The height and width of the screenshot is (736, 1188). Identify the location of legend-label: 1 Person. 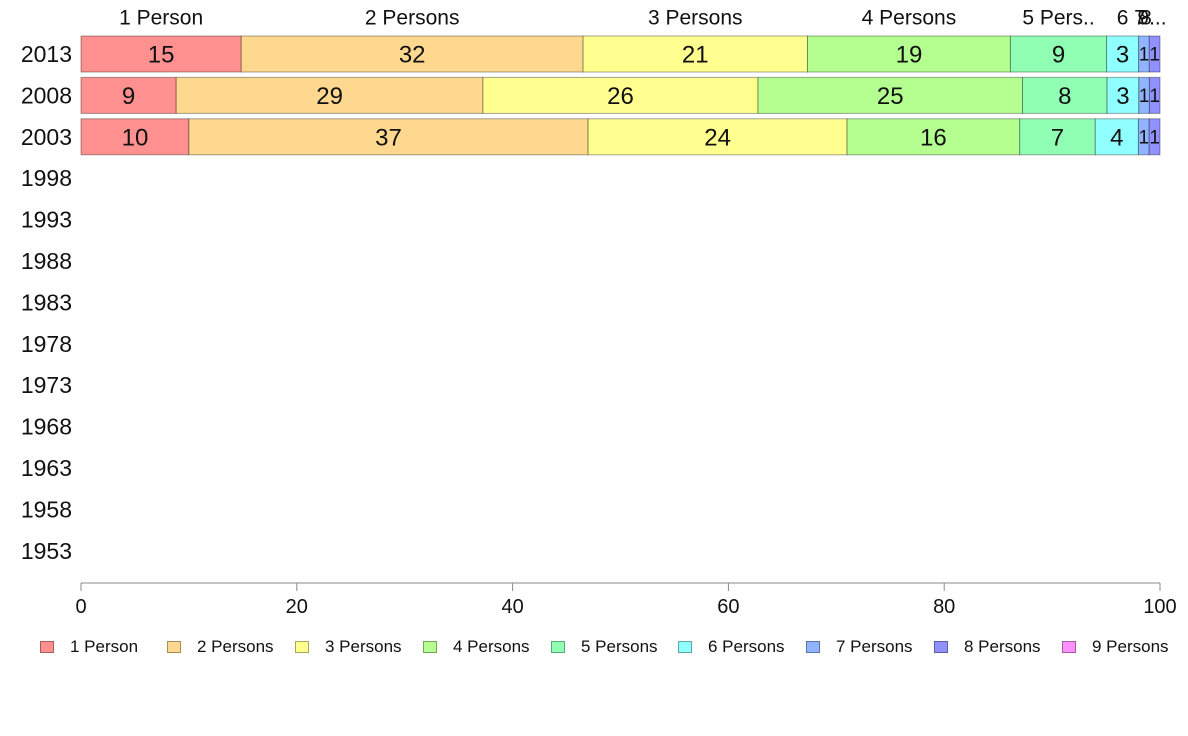
(104, 646).